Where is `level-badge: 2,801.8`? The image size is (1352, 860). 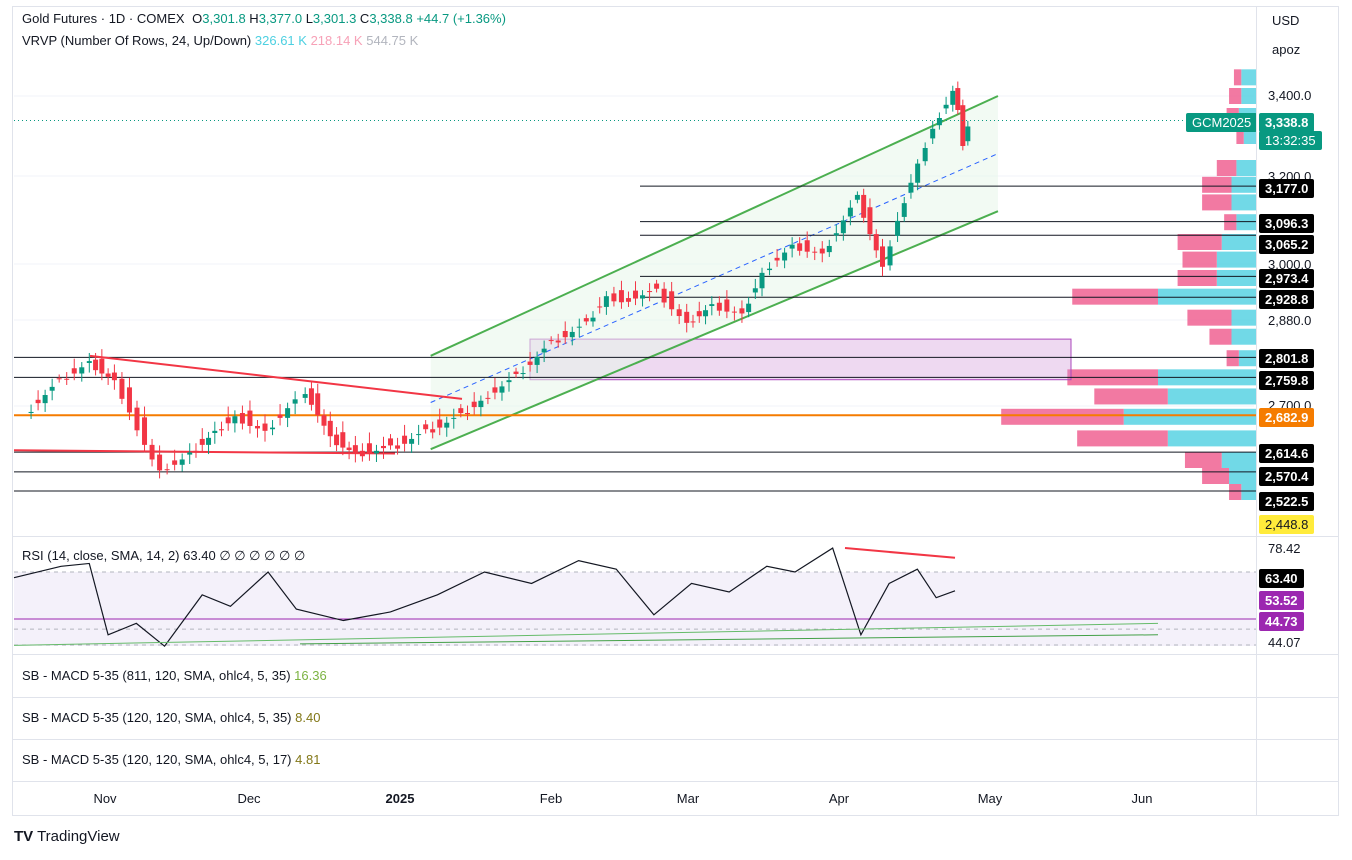
level-badge: 2,801.8 is located at coordinates (1287, 358).